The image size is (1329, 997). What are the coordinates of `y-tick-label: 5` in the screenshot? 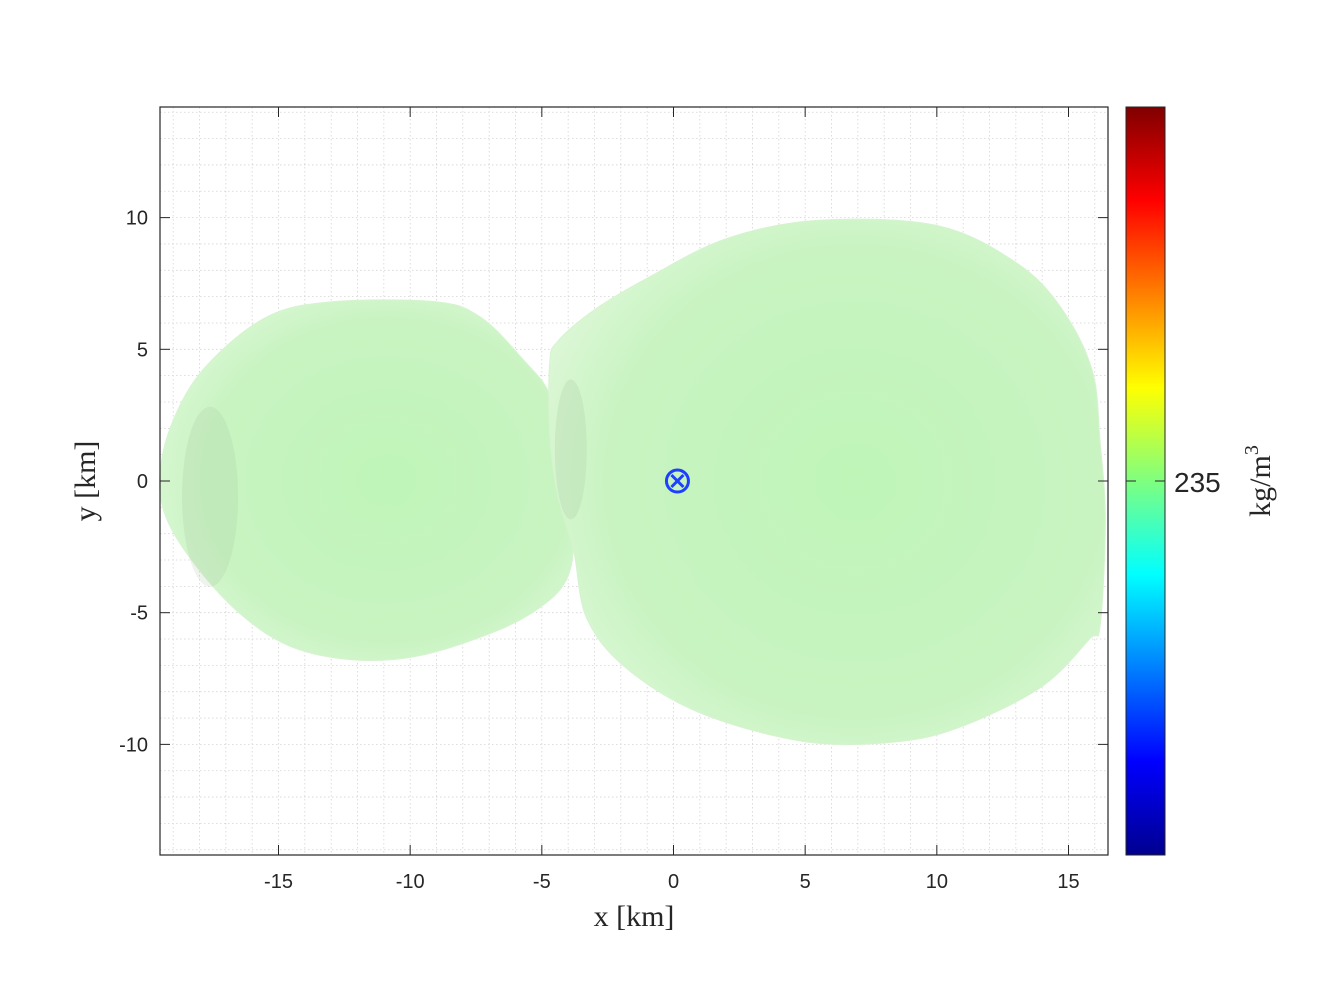 It's located at (142, 350).